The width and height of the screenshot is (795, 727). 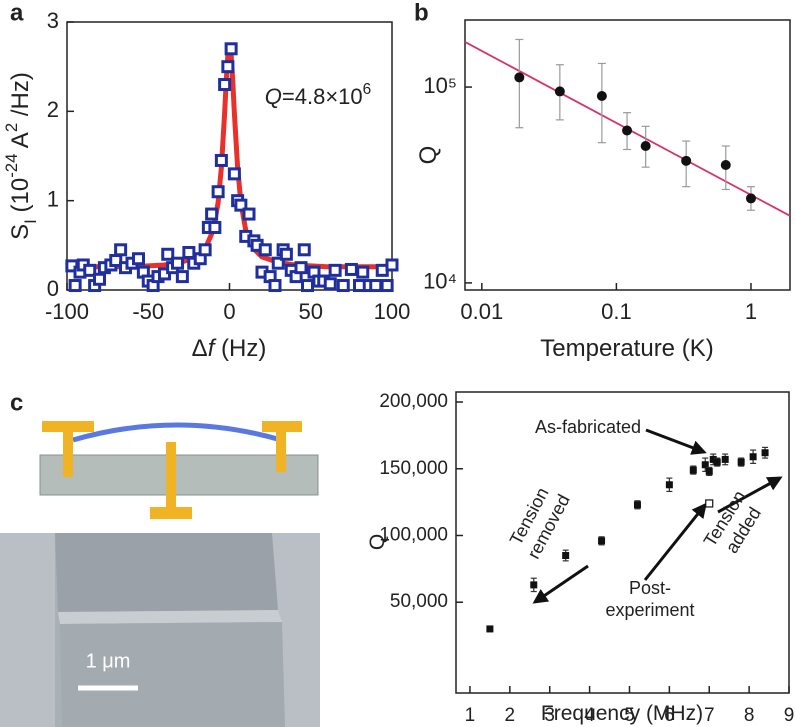 I want to click on y-tick-label: 100,000, so click(x=413, y=535).